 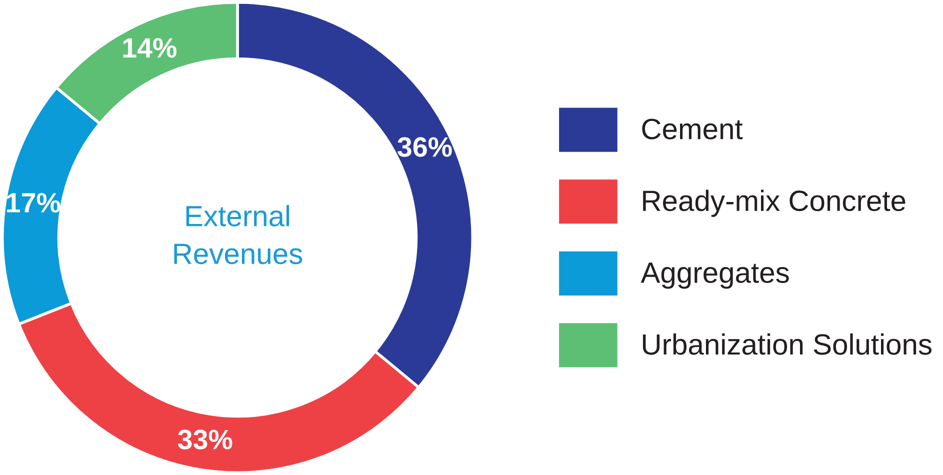 I want to click on legend-label: Ready-mix Concrete, so click(x=774, y=203).